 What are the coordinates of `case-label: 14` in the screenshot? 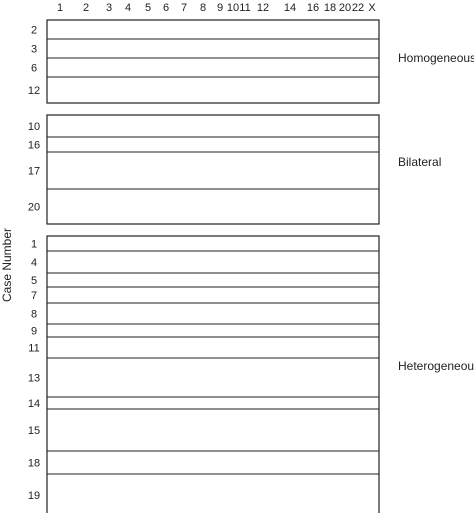 It's located at (34, 404).